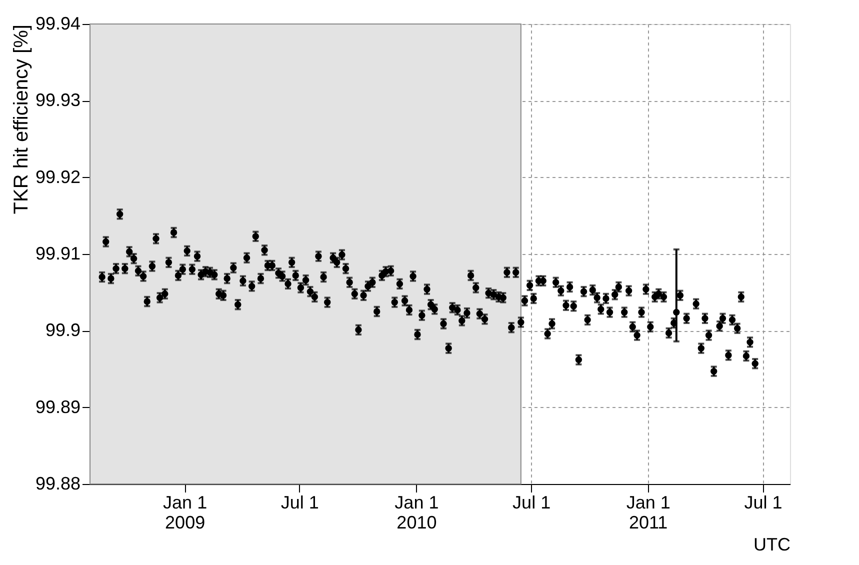 This screenshot has width=859, height=565. What do you see at coordinates (57, 406) in the screenshot?
I see `y-tick-label: 99.89` at bounding box center [57, 406].